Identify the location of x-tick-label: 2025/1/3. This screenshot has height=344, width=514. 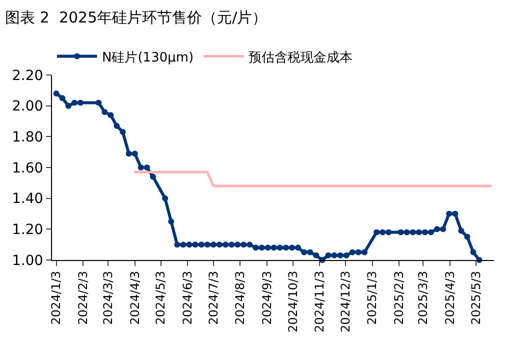
(372, 297).